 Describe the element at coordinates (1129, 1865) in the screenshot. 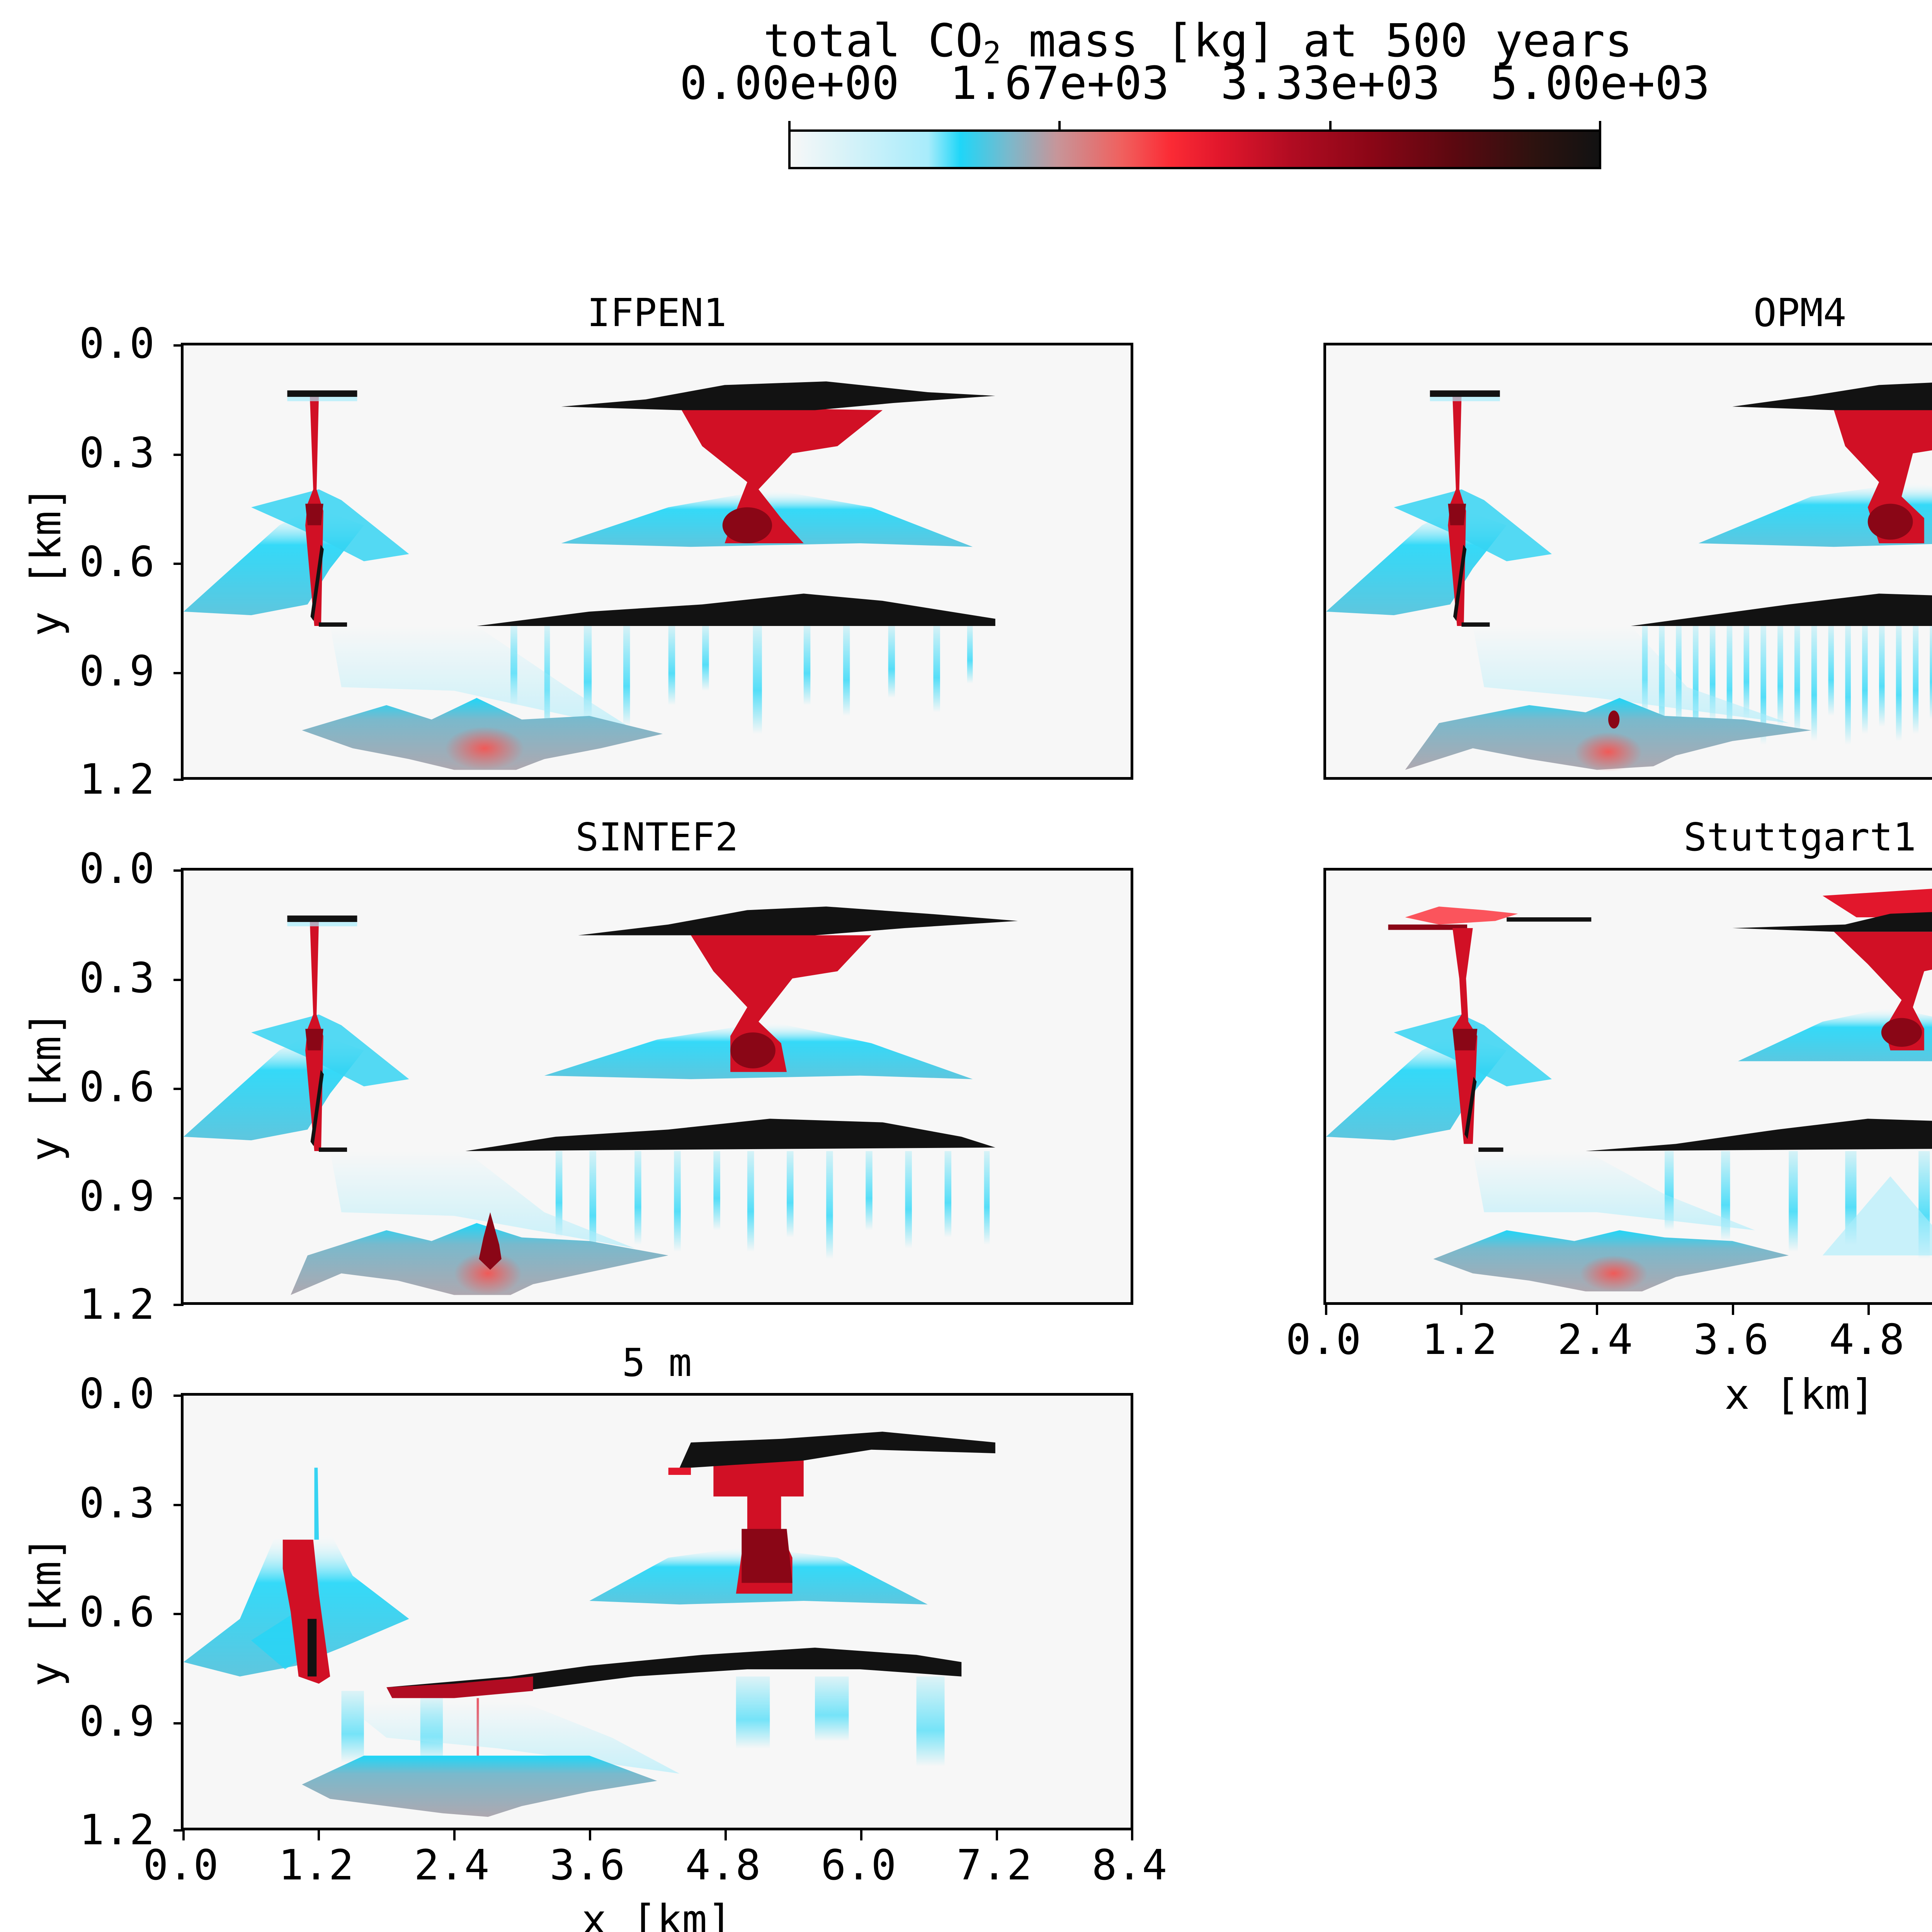

I see `x-tick-label: 8.4` at that location.